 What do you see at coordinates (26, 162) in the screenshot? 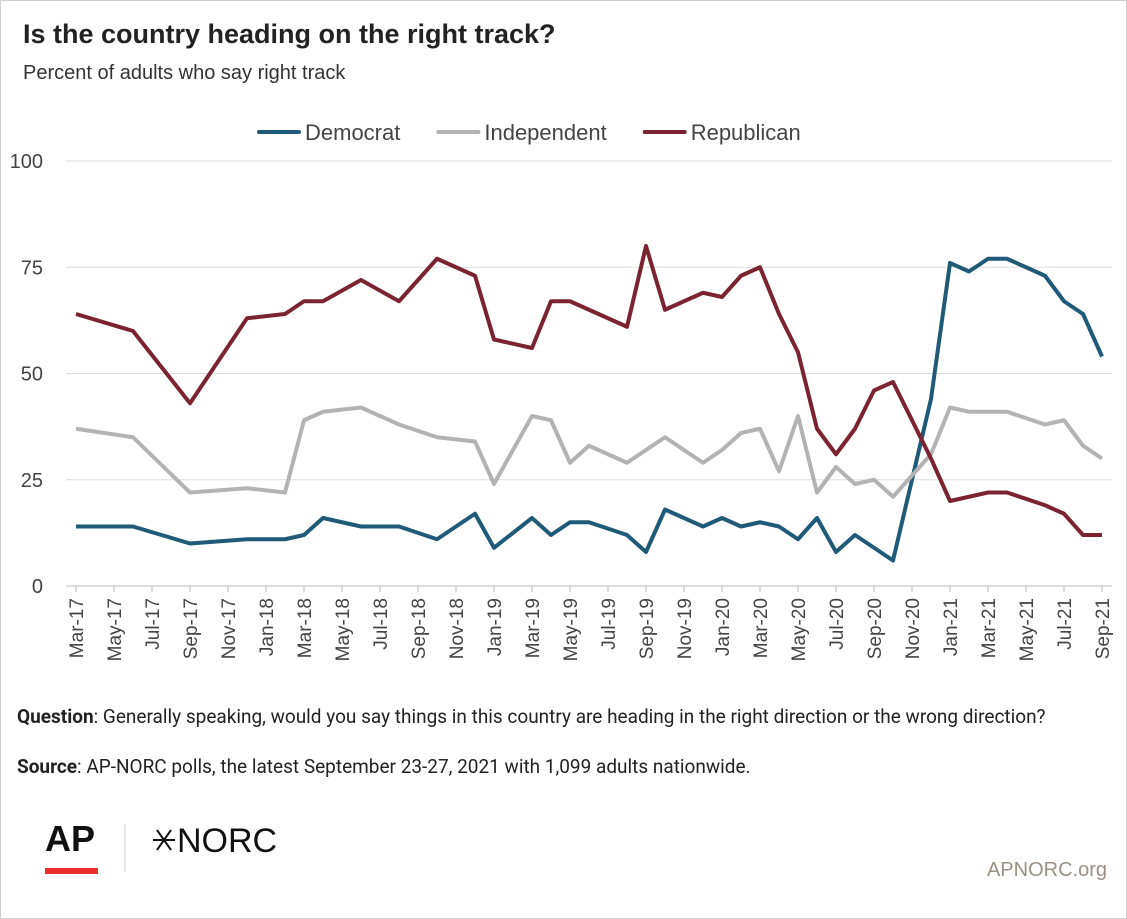
I see `y-tick-label: 100` at bounding box center [26, 162].